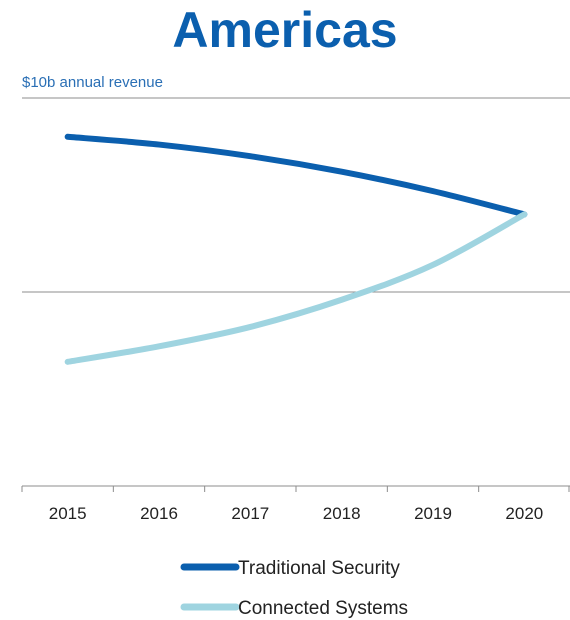  What do you see at coordinates (159, 513) in the screenshot?
I see `x-tick-label: 2016` at bounding box center [159, 513].